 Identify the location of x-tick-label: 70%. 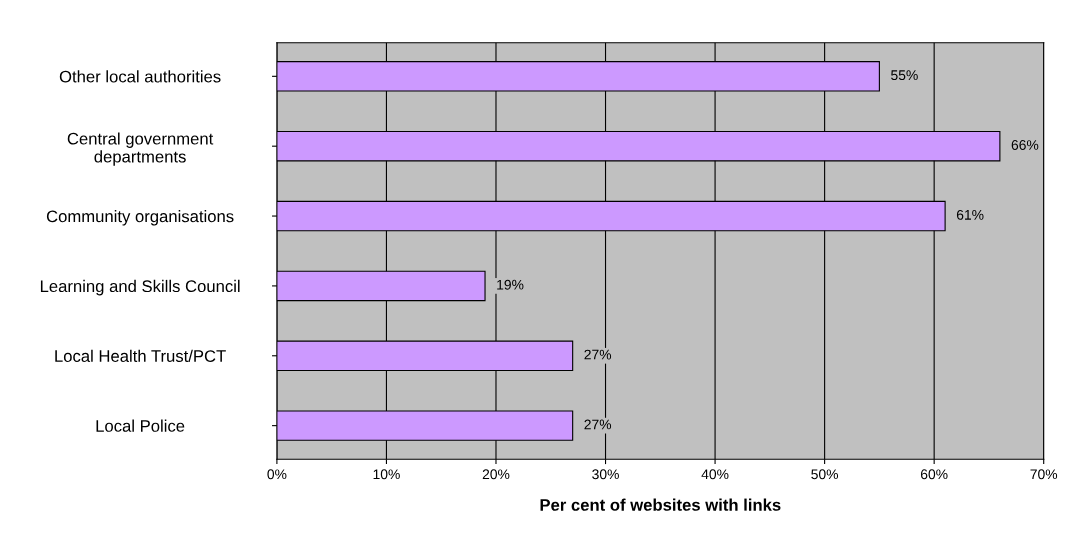
(1044, 474).